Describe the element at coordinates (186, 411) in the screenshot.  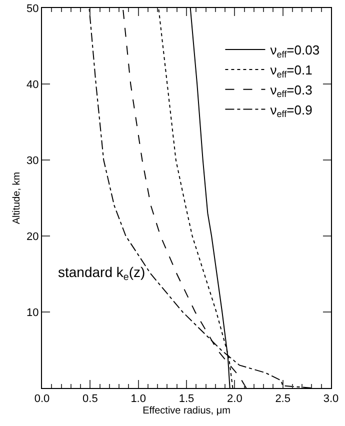
I see `x-axis-title: Effective radius, μm` at that location.